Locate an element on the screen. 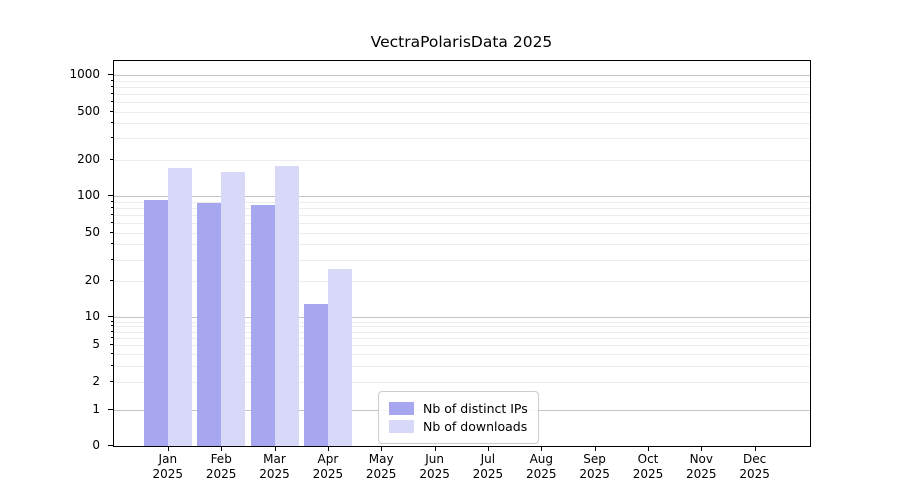  y-tick-label-0: 0 is located at coordinates (96, 445).